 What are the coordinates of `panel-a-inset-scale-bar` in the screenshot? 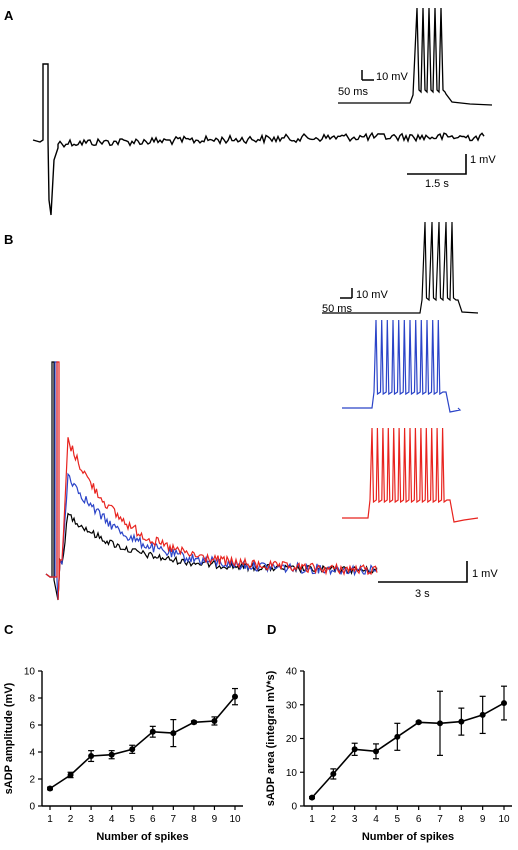 It's located at (367, 75).